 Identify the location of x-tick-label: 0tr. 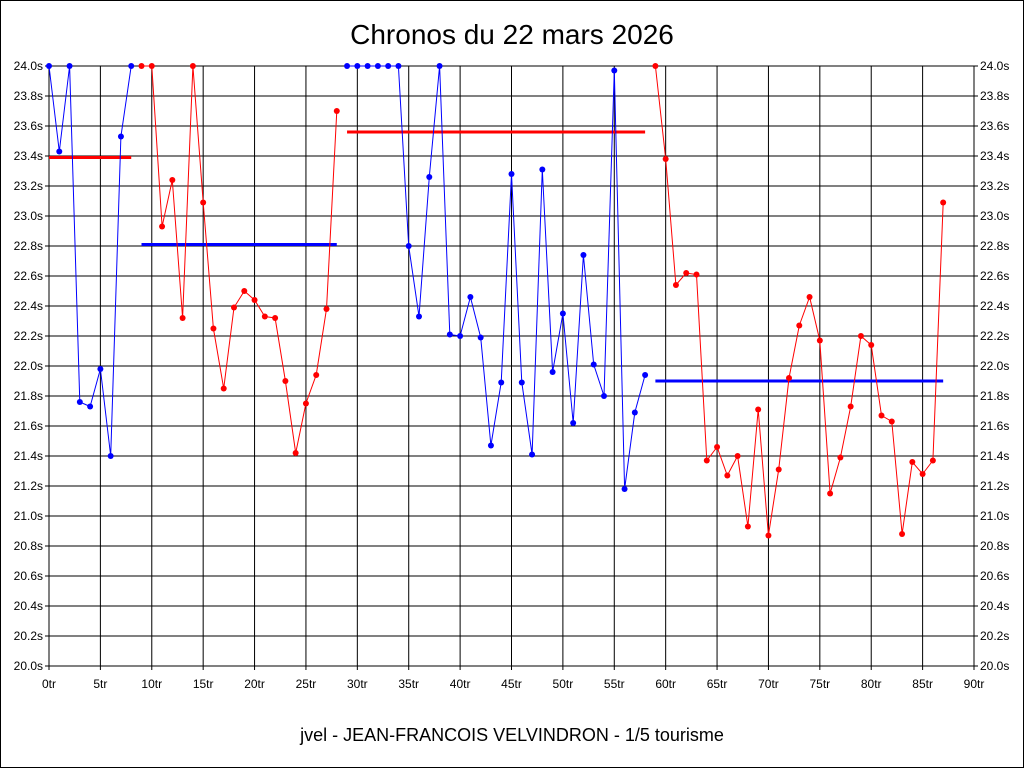
(49, 684).